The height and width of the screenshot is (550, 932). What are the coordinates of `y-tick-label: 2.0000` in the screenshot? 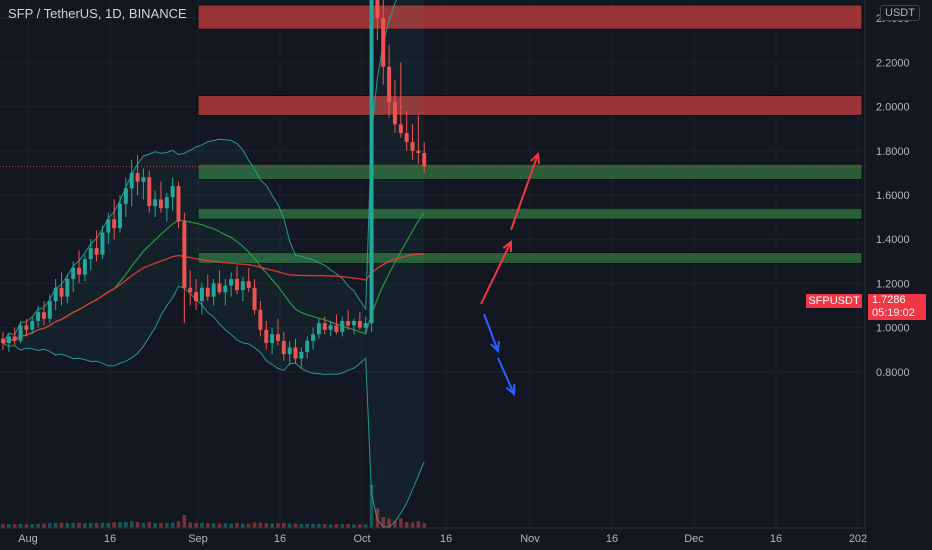 It's located at (893, 108).